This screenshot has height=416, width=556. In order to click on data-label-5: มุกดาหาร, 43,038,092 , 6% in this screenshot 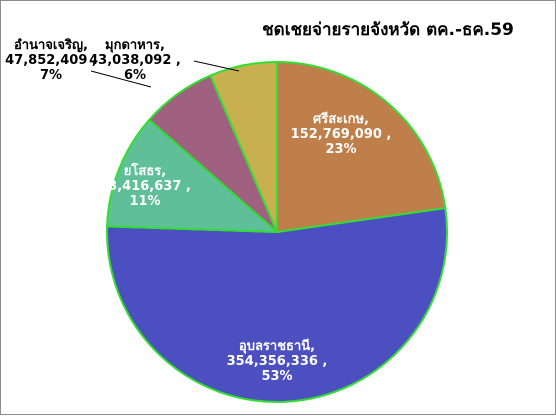, I will do `click(135, 60)`.